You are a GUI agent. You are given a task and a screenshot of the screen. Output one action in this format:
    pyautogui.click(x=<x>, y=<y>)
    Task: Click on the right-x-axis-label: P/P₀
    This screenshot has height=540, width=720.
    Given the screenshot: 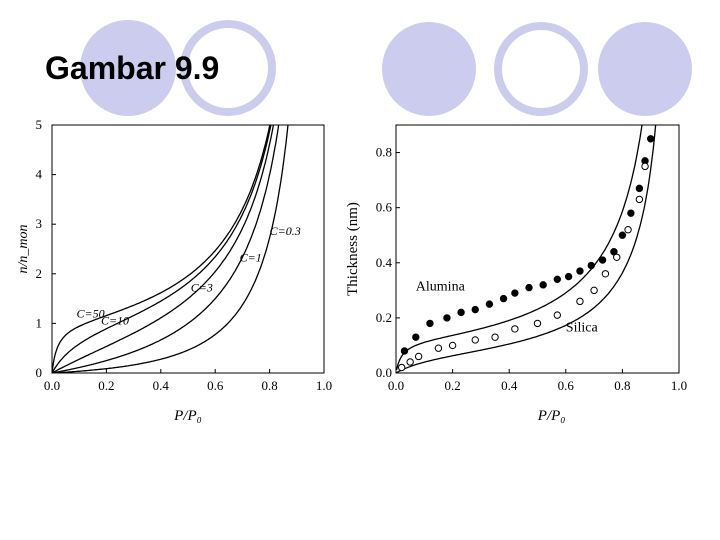 What is the action you would take?
    pyautogui.click(x=551, y=416)
    